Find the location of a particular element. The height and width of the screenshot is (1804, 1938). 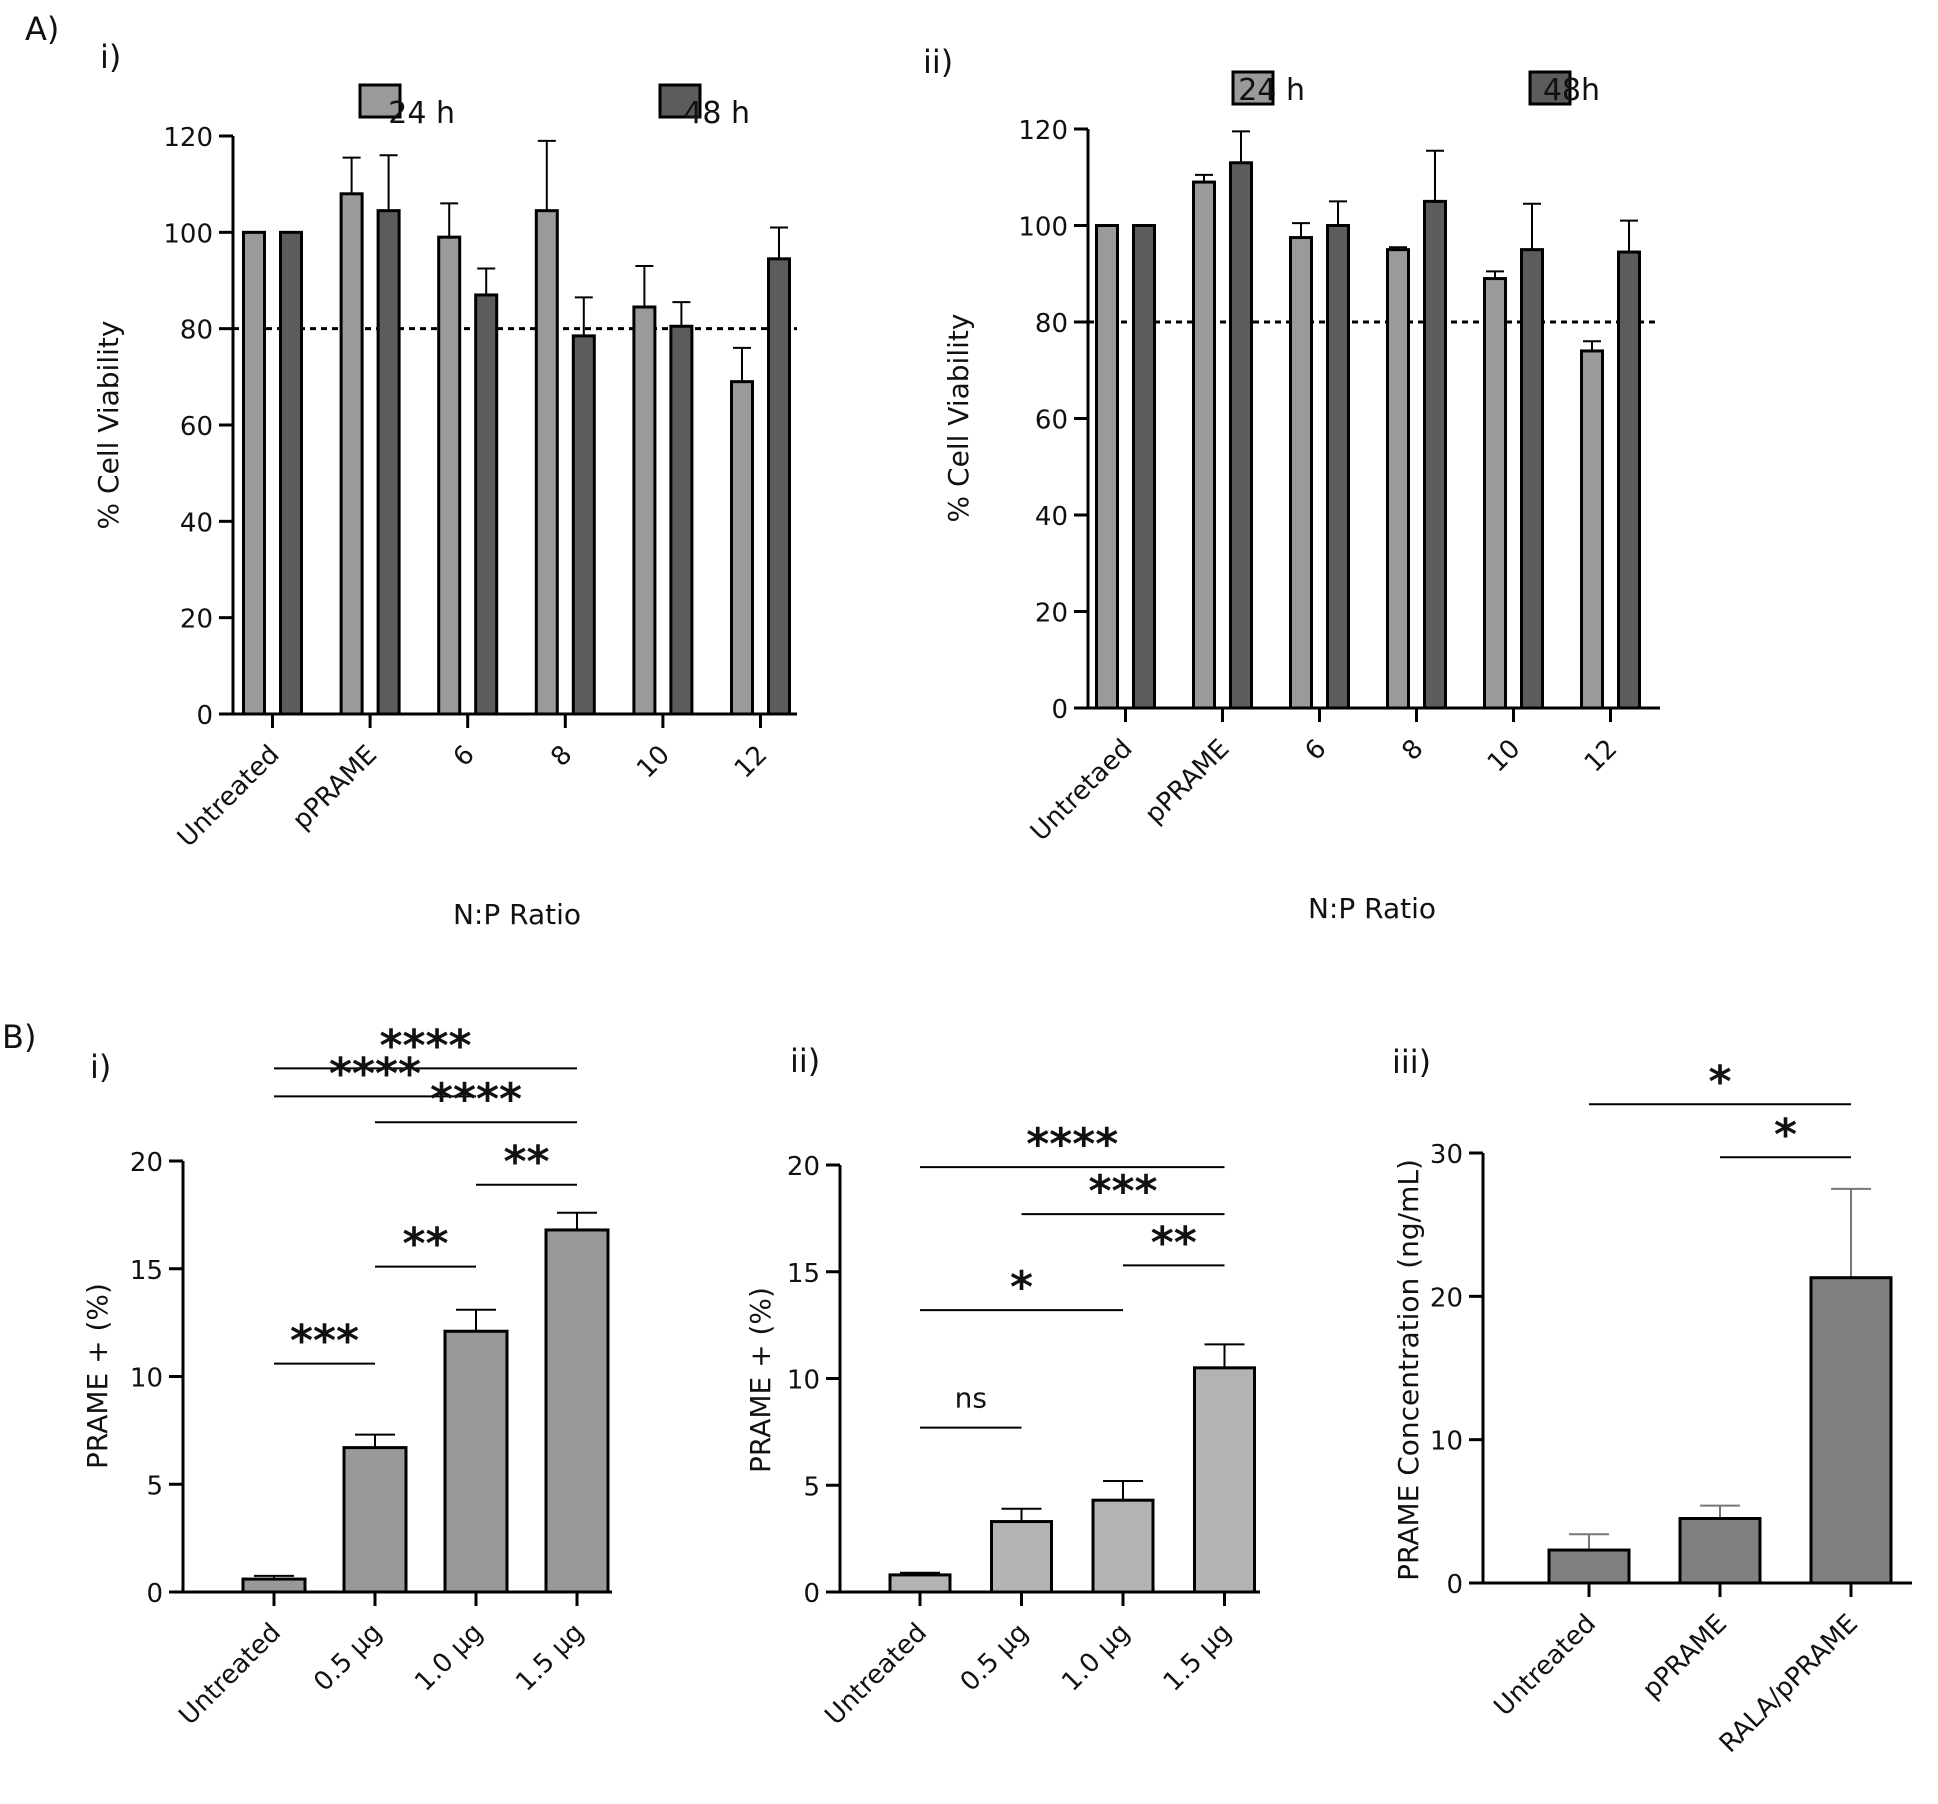

significance-label: ns is located at coordinates (971, 1398).